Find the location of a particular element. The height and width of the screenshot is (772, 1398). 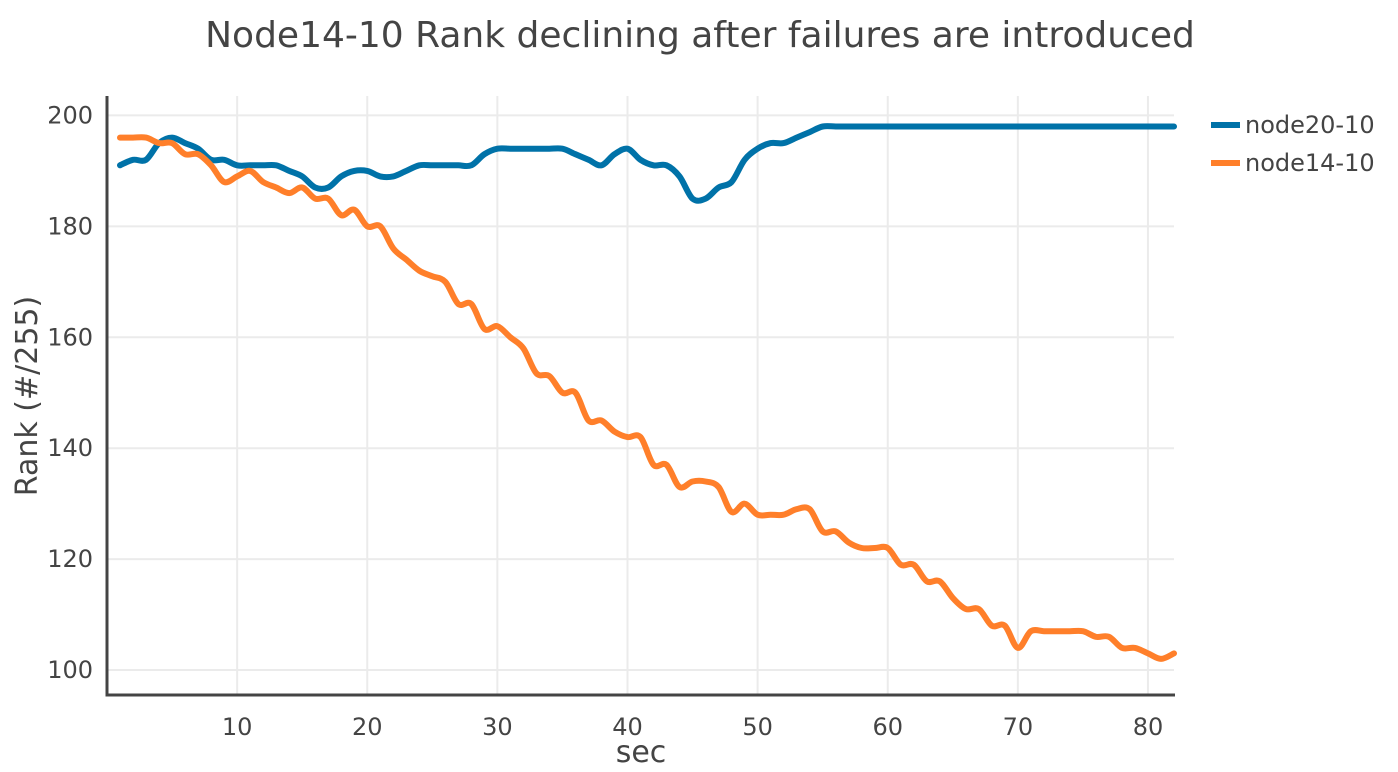

y-tick-label: 100 is located at coordinates (70, 670).